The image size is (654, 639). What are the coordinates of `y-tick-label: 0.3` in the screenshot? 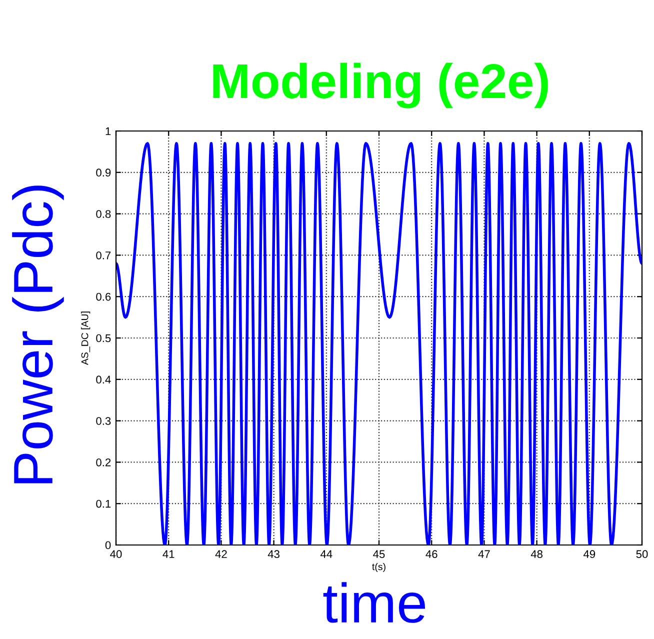 It's located at (103, 421).